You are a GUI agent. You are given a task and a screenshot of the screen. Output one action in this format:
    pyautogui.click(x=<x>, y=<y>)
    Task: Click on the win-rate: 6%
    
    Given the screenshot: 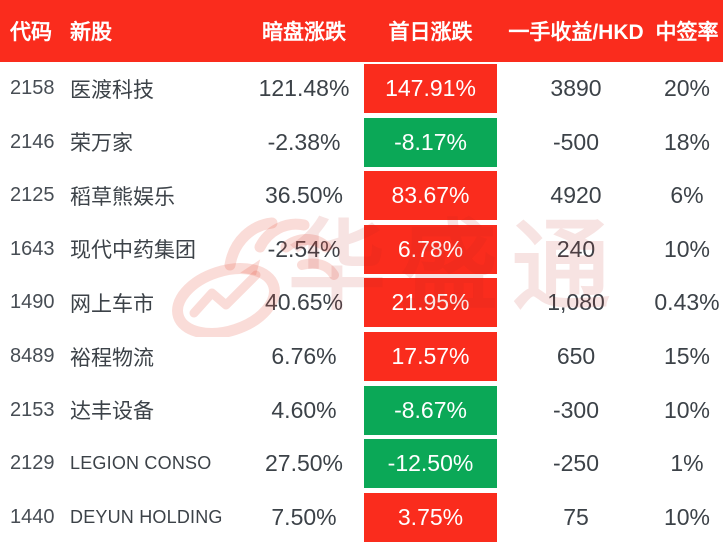 What is the action you would take?
    pyautogui.click(x=687, y=195)
    